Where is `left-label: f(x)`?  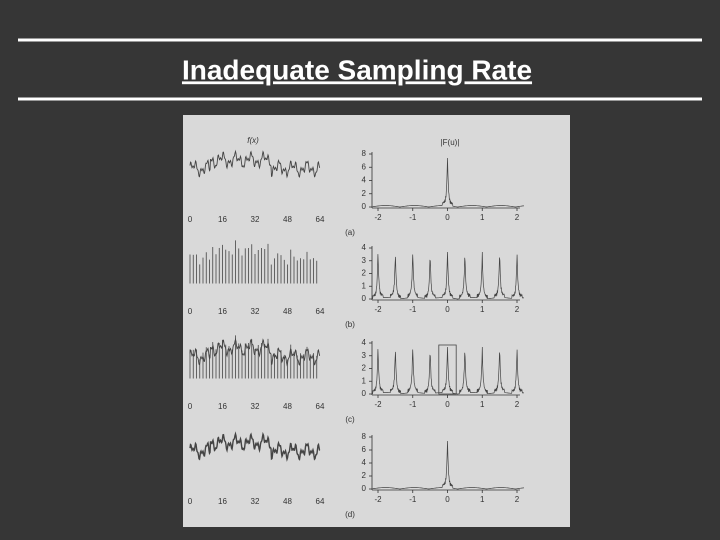
left-label: f(x) is located at coordinates (253, 140).